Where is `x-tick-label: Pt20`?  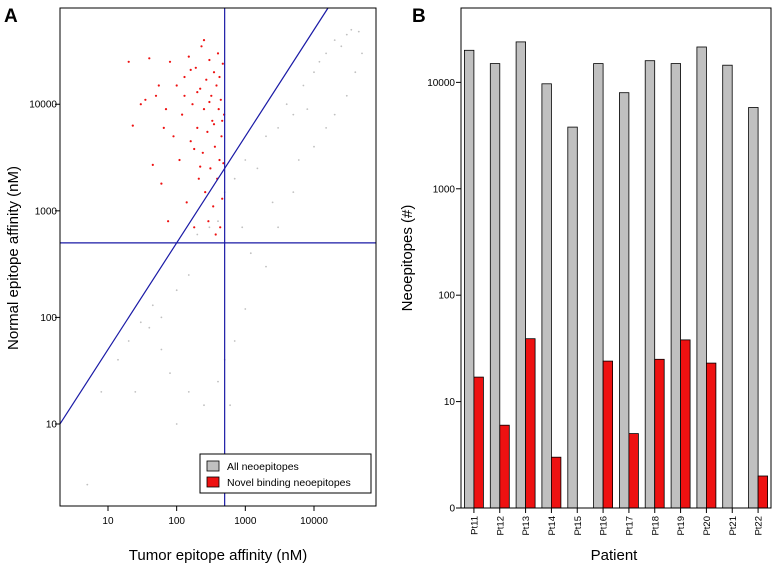 x-tick-label: Pt20 is located at coordinates (707, 526).